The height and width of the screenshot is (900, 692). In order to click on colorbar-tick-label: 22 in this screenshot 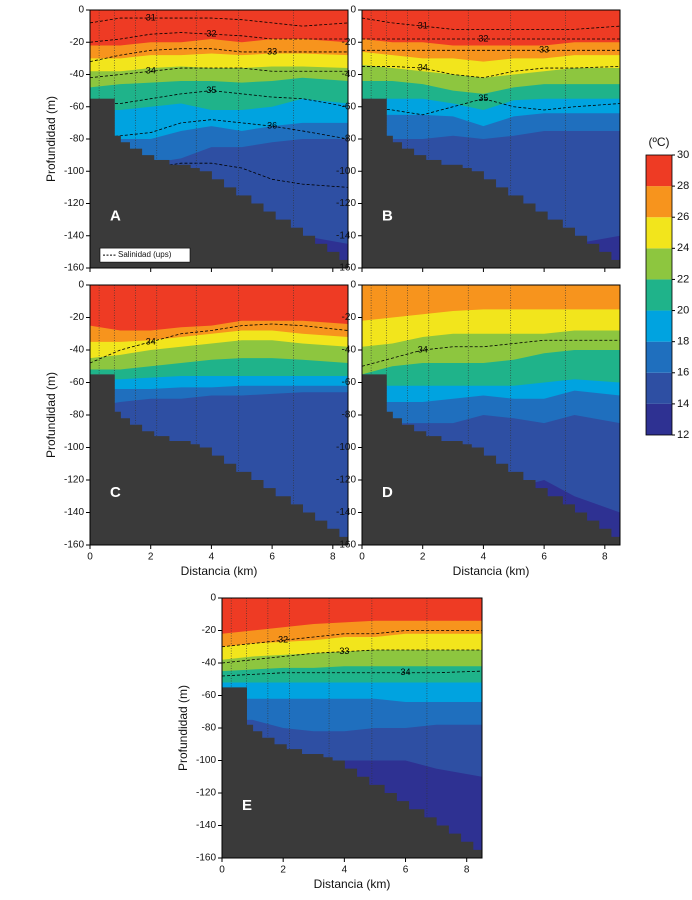, I will do `click(683, 279)`.